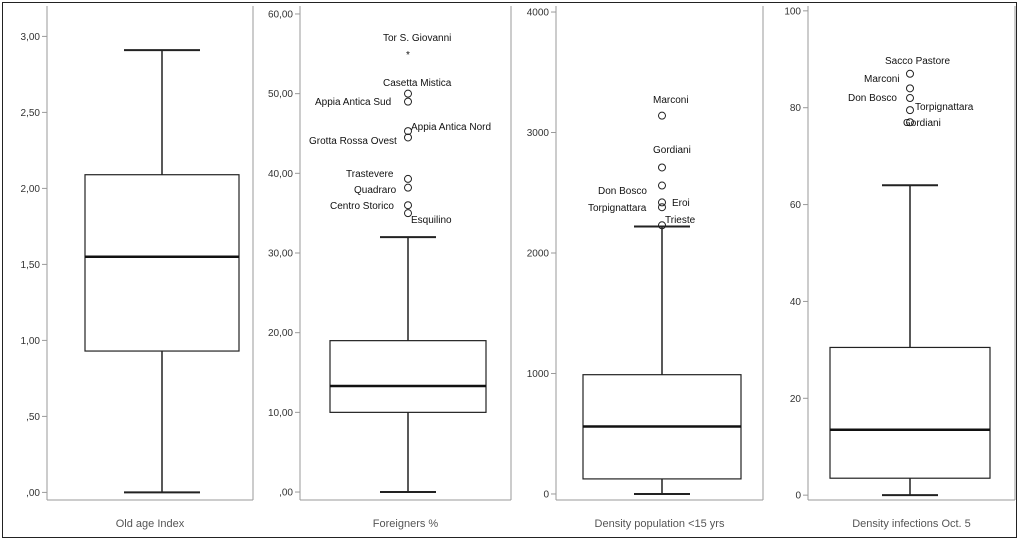 The height and width of the screenshot is (542, 1021). What do you see at coordinates (280, 94) in the screenshot?
I see `y-tick-label: 50,00` at bounding box center [280, 94].